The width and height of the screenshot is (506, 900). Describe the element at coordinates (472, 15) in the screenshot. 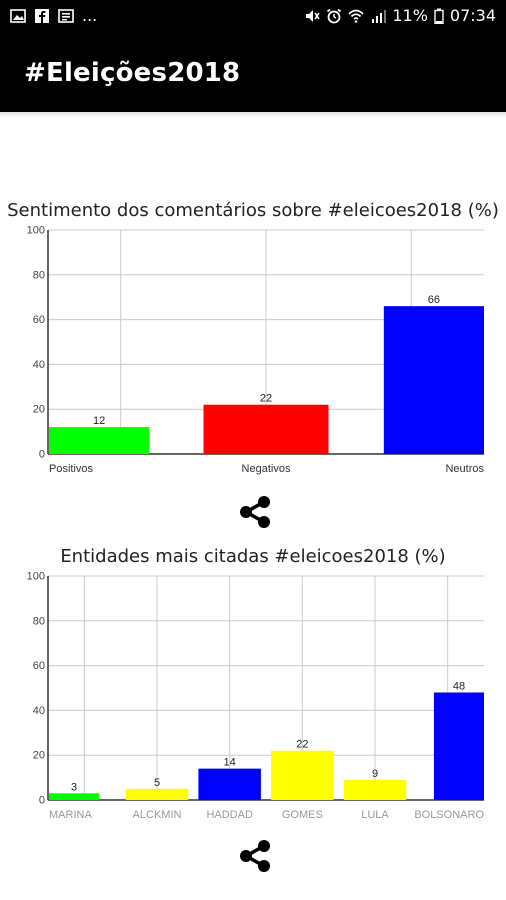

I see `clock: 07:34` at that location.